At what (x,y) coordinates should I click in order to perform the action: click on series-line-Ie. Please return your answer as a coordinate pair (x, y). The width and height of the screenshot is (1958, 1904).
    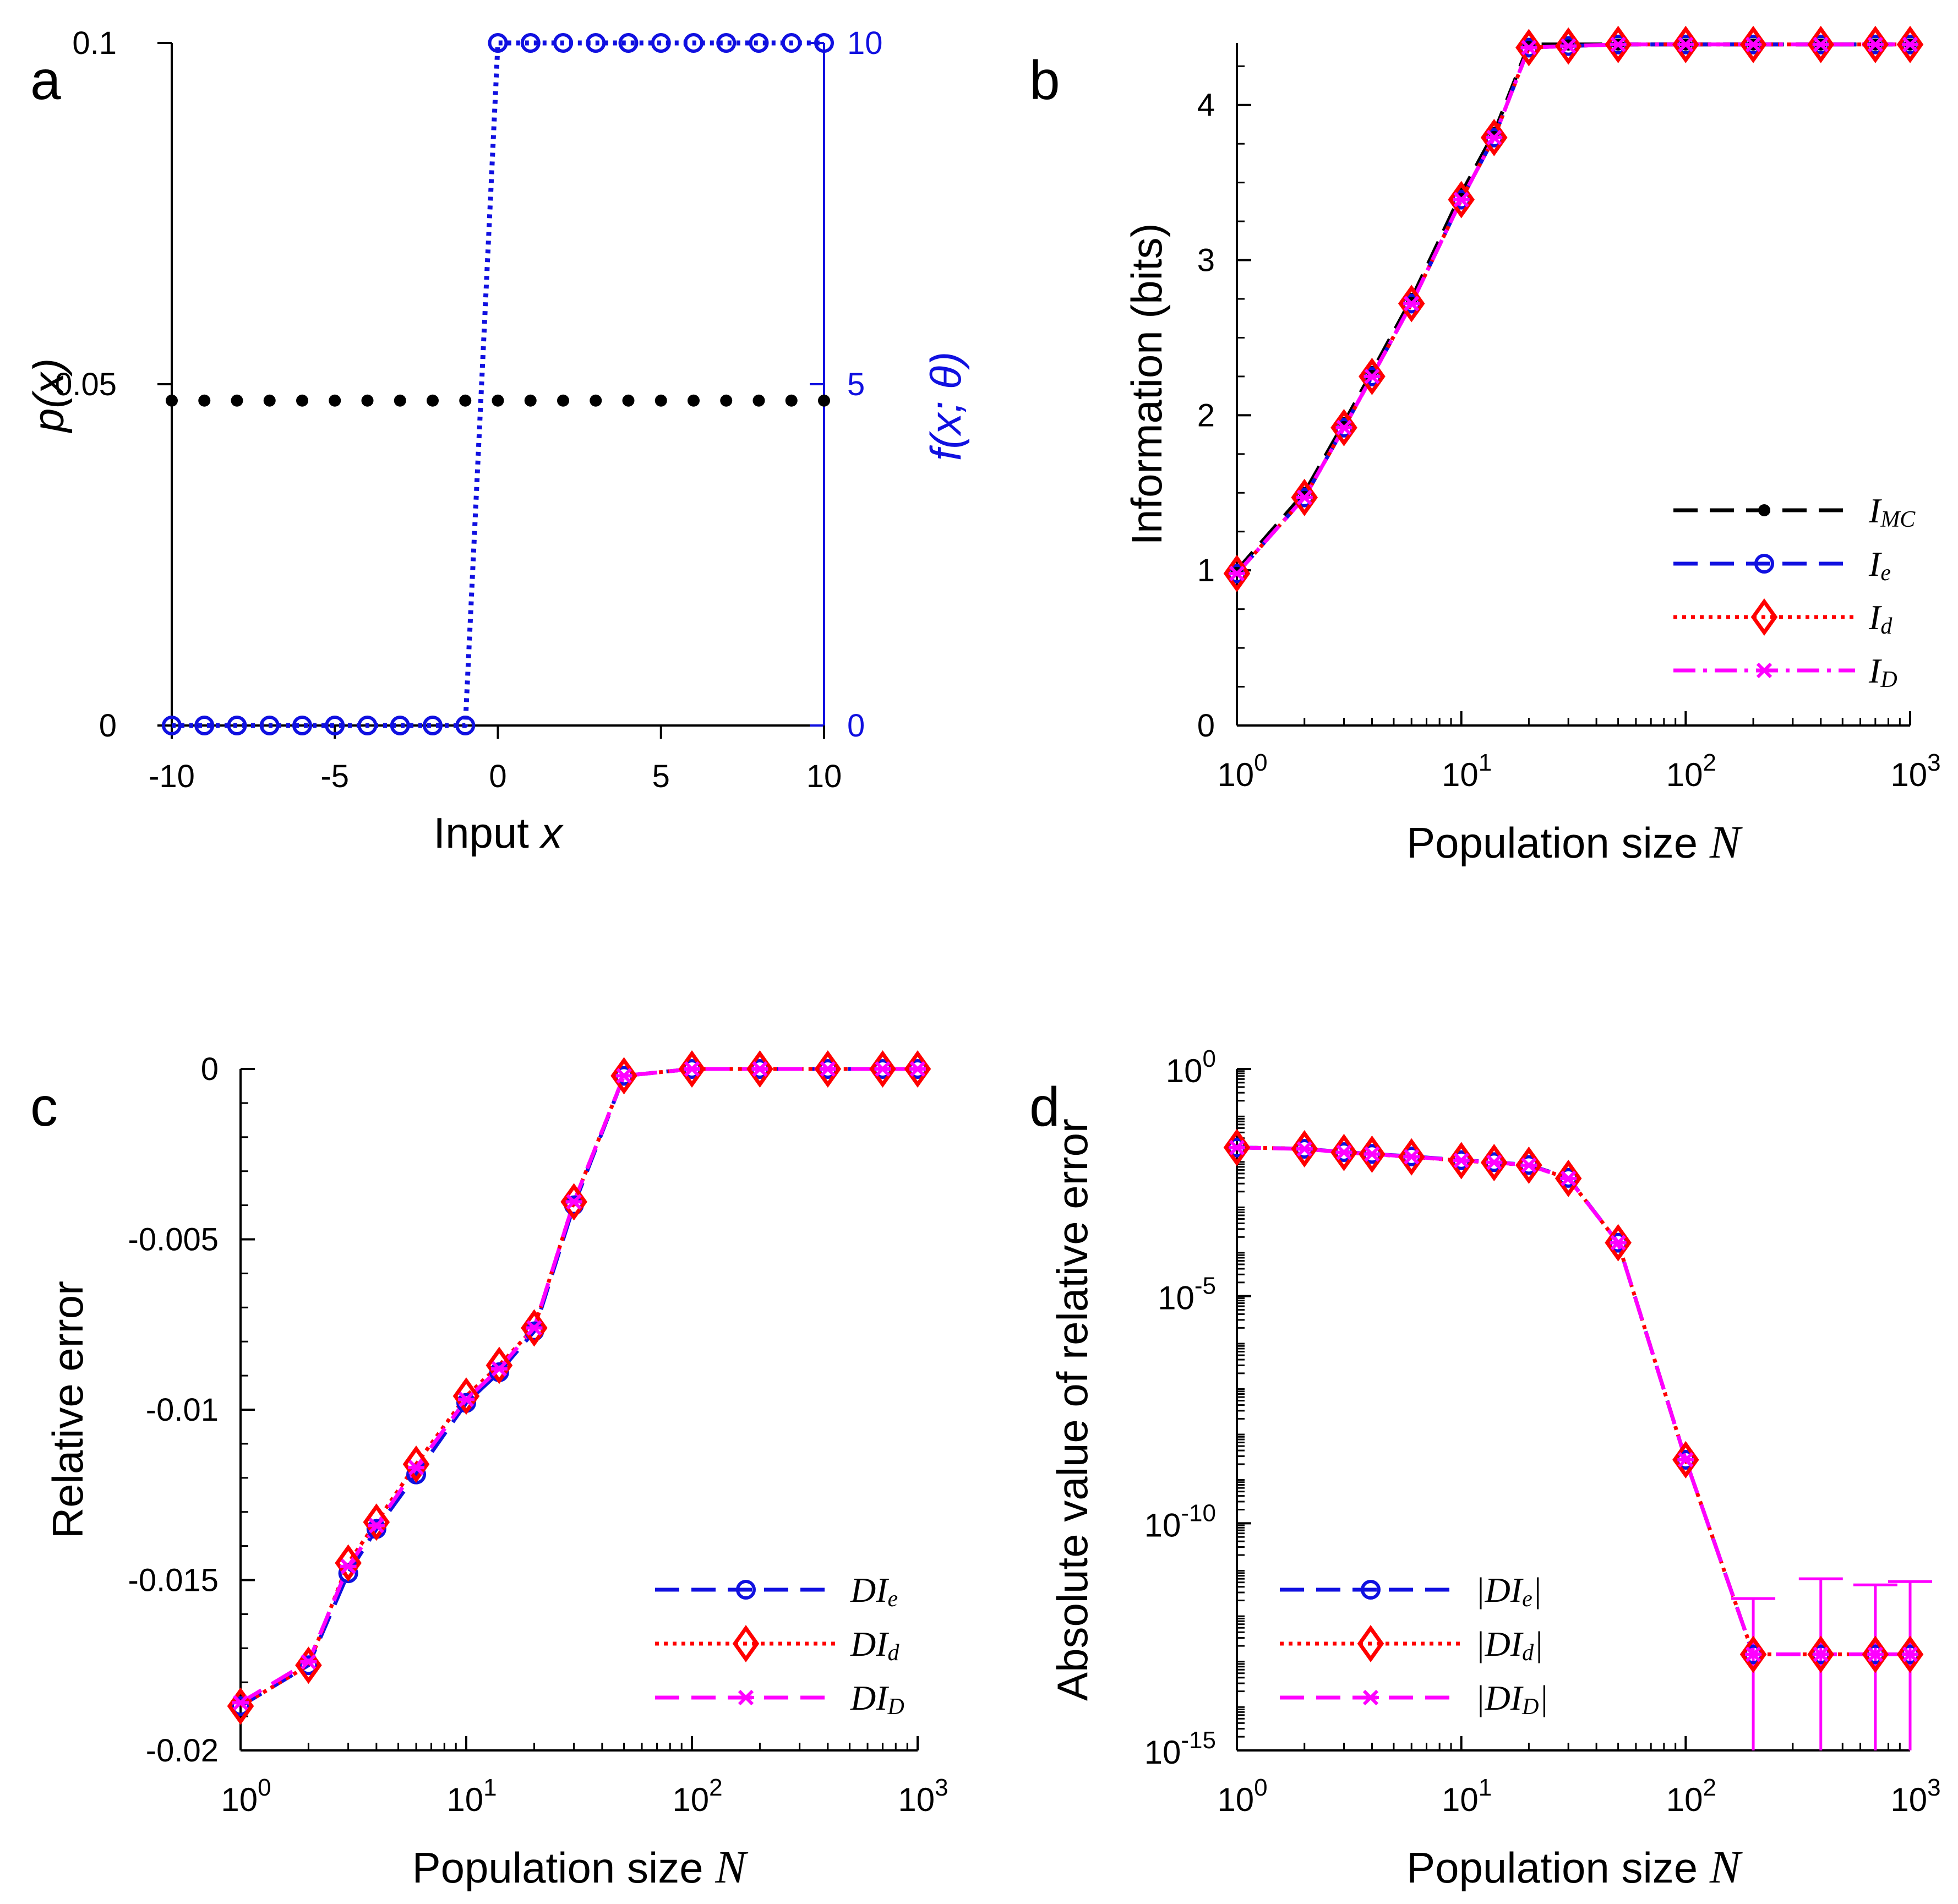
    Looking at the image, I should click on (1572, 308).